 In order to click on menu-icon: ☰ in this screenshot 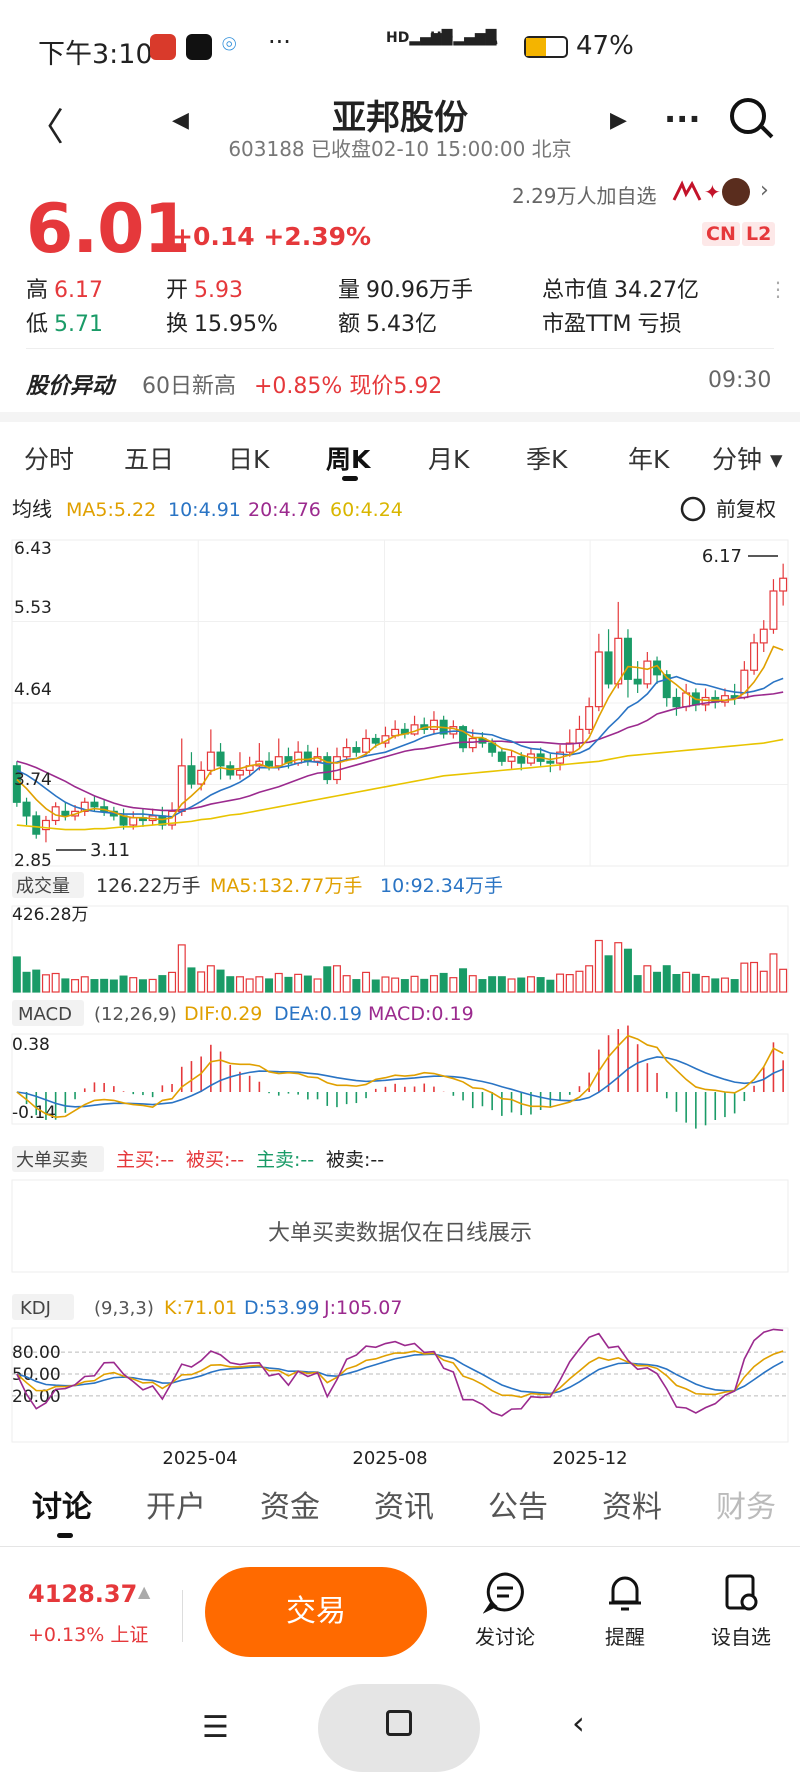, I will do `click(215, 1727)`.